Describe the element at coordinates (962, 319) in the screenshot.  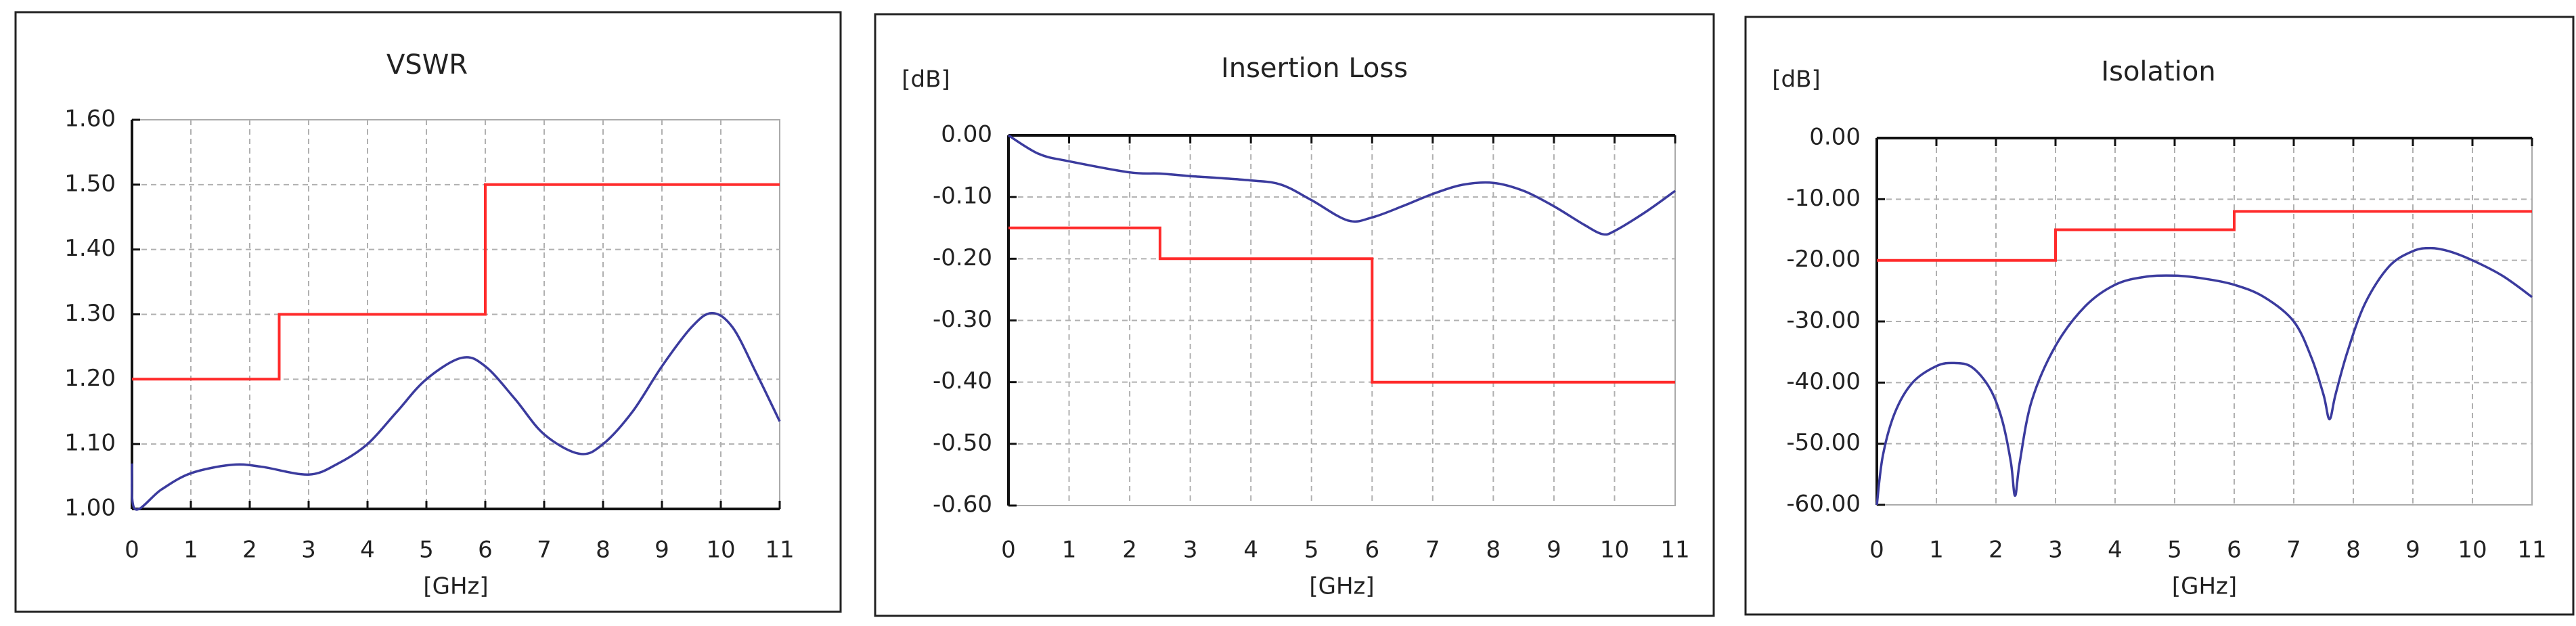
I see `y-tick-label: -0.30` at that location.